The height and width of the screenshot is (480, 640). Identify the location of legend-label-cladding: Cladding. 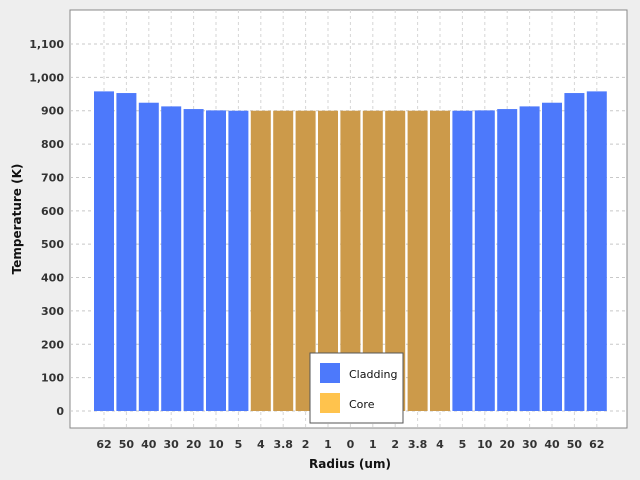
(373, 374).